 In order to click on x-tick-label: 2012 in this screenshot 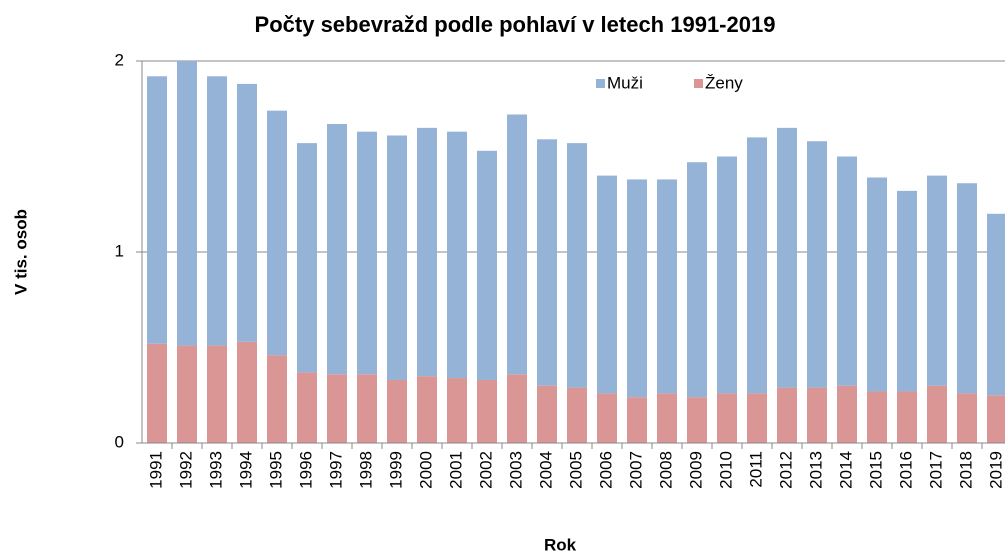, I will do `click(785, 470)`.